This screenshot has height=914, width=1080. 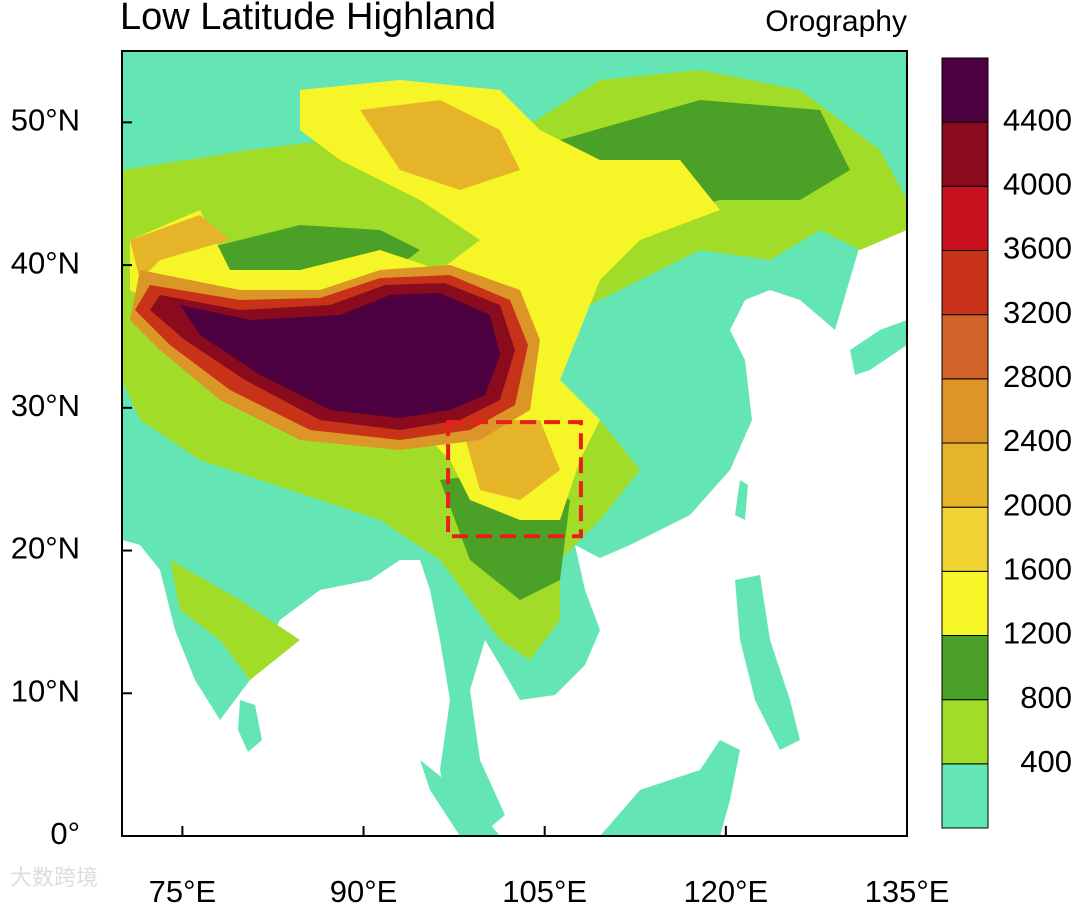 What do you see at coordinates (907, 891) in the screenshot?
I see `x-tick-label: 135°E` at bounding box center [907, 891].